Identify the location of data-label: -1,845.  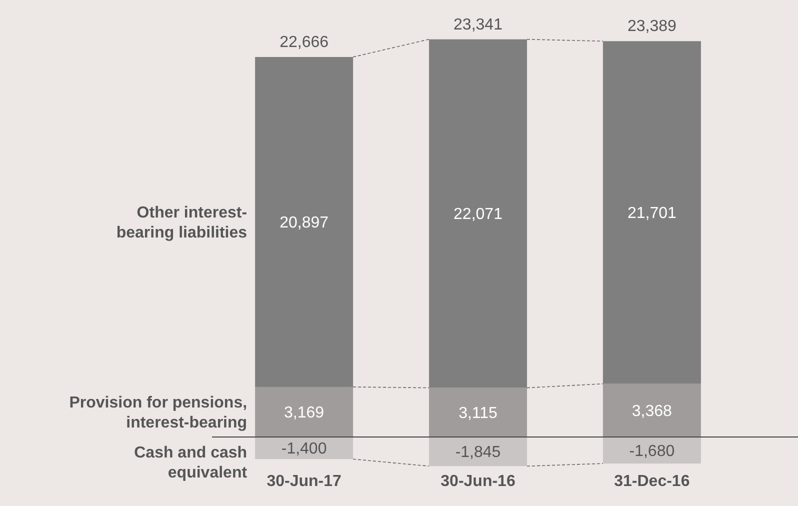
(478, 453).